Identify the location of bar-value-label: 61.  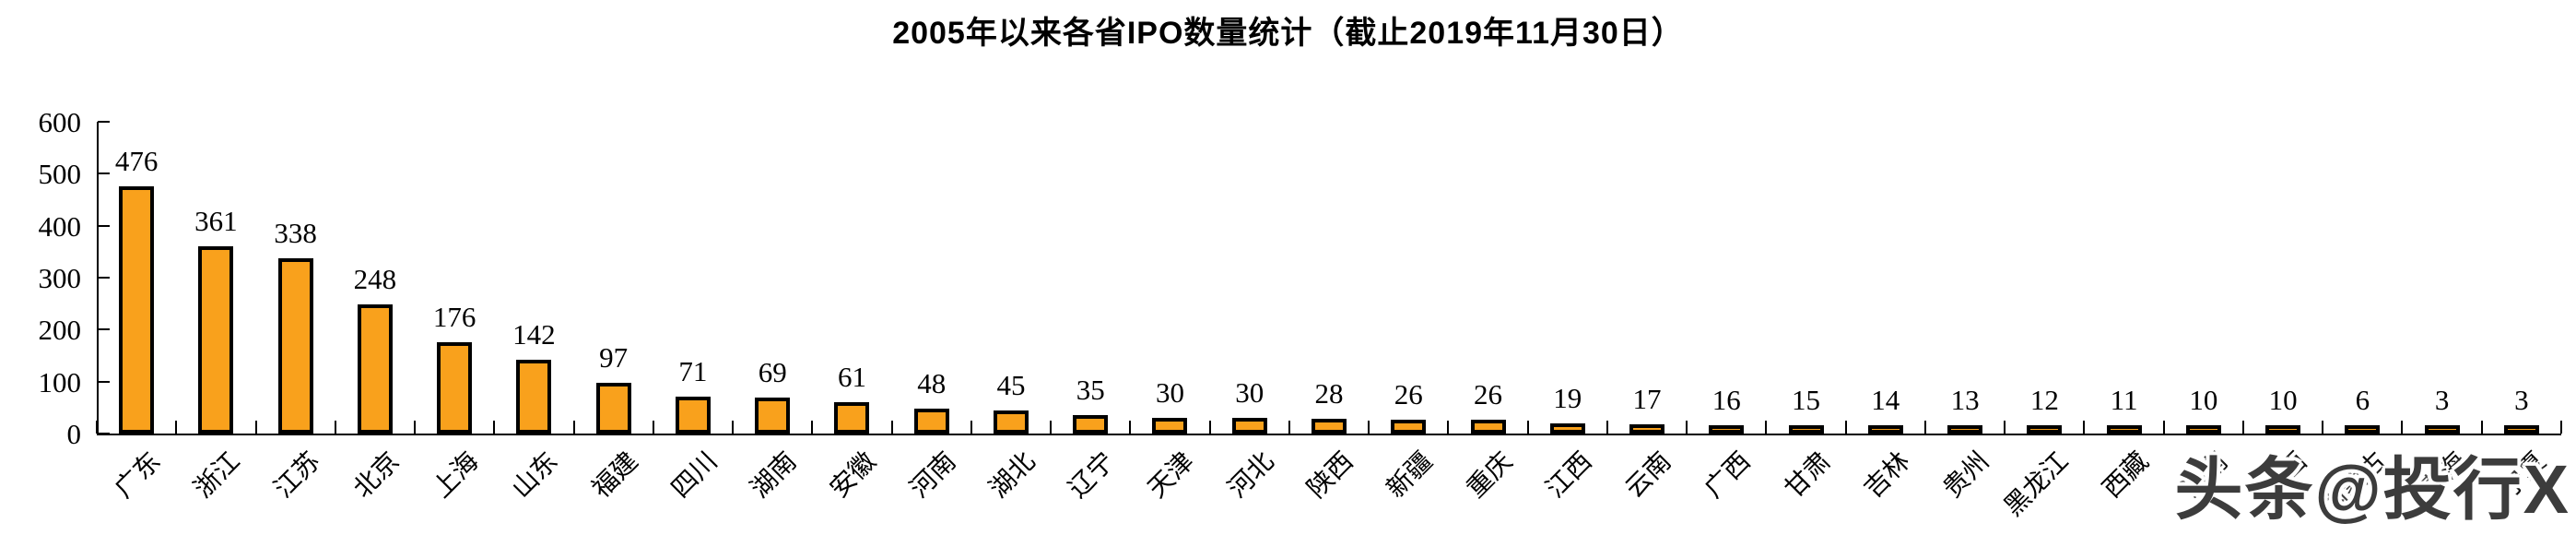
(851, 377).